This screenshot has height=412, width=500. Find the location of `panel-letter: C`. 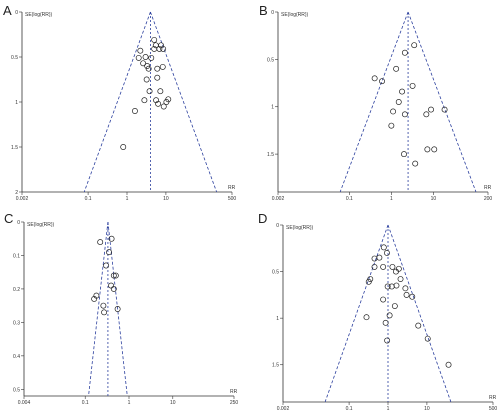

panel-letter: C is located at coordinates (8, 218).